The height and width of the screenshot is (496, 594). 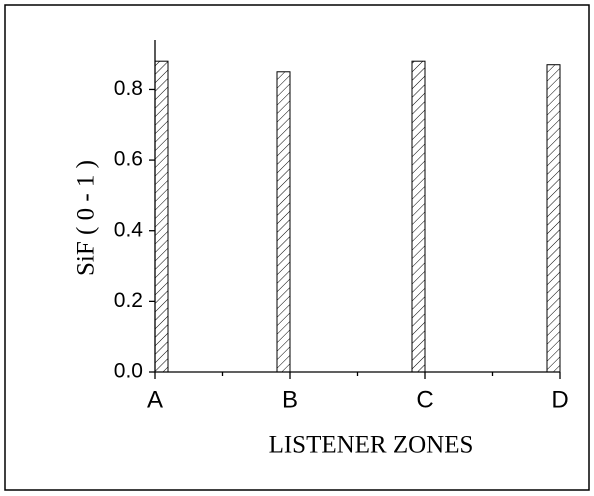 What do you see at coordinates (129, 229) in the screenshot?
I see `y-tick-label: 0.4` at bounding box center [129, 229].